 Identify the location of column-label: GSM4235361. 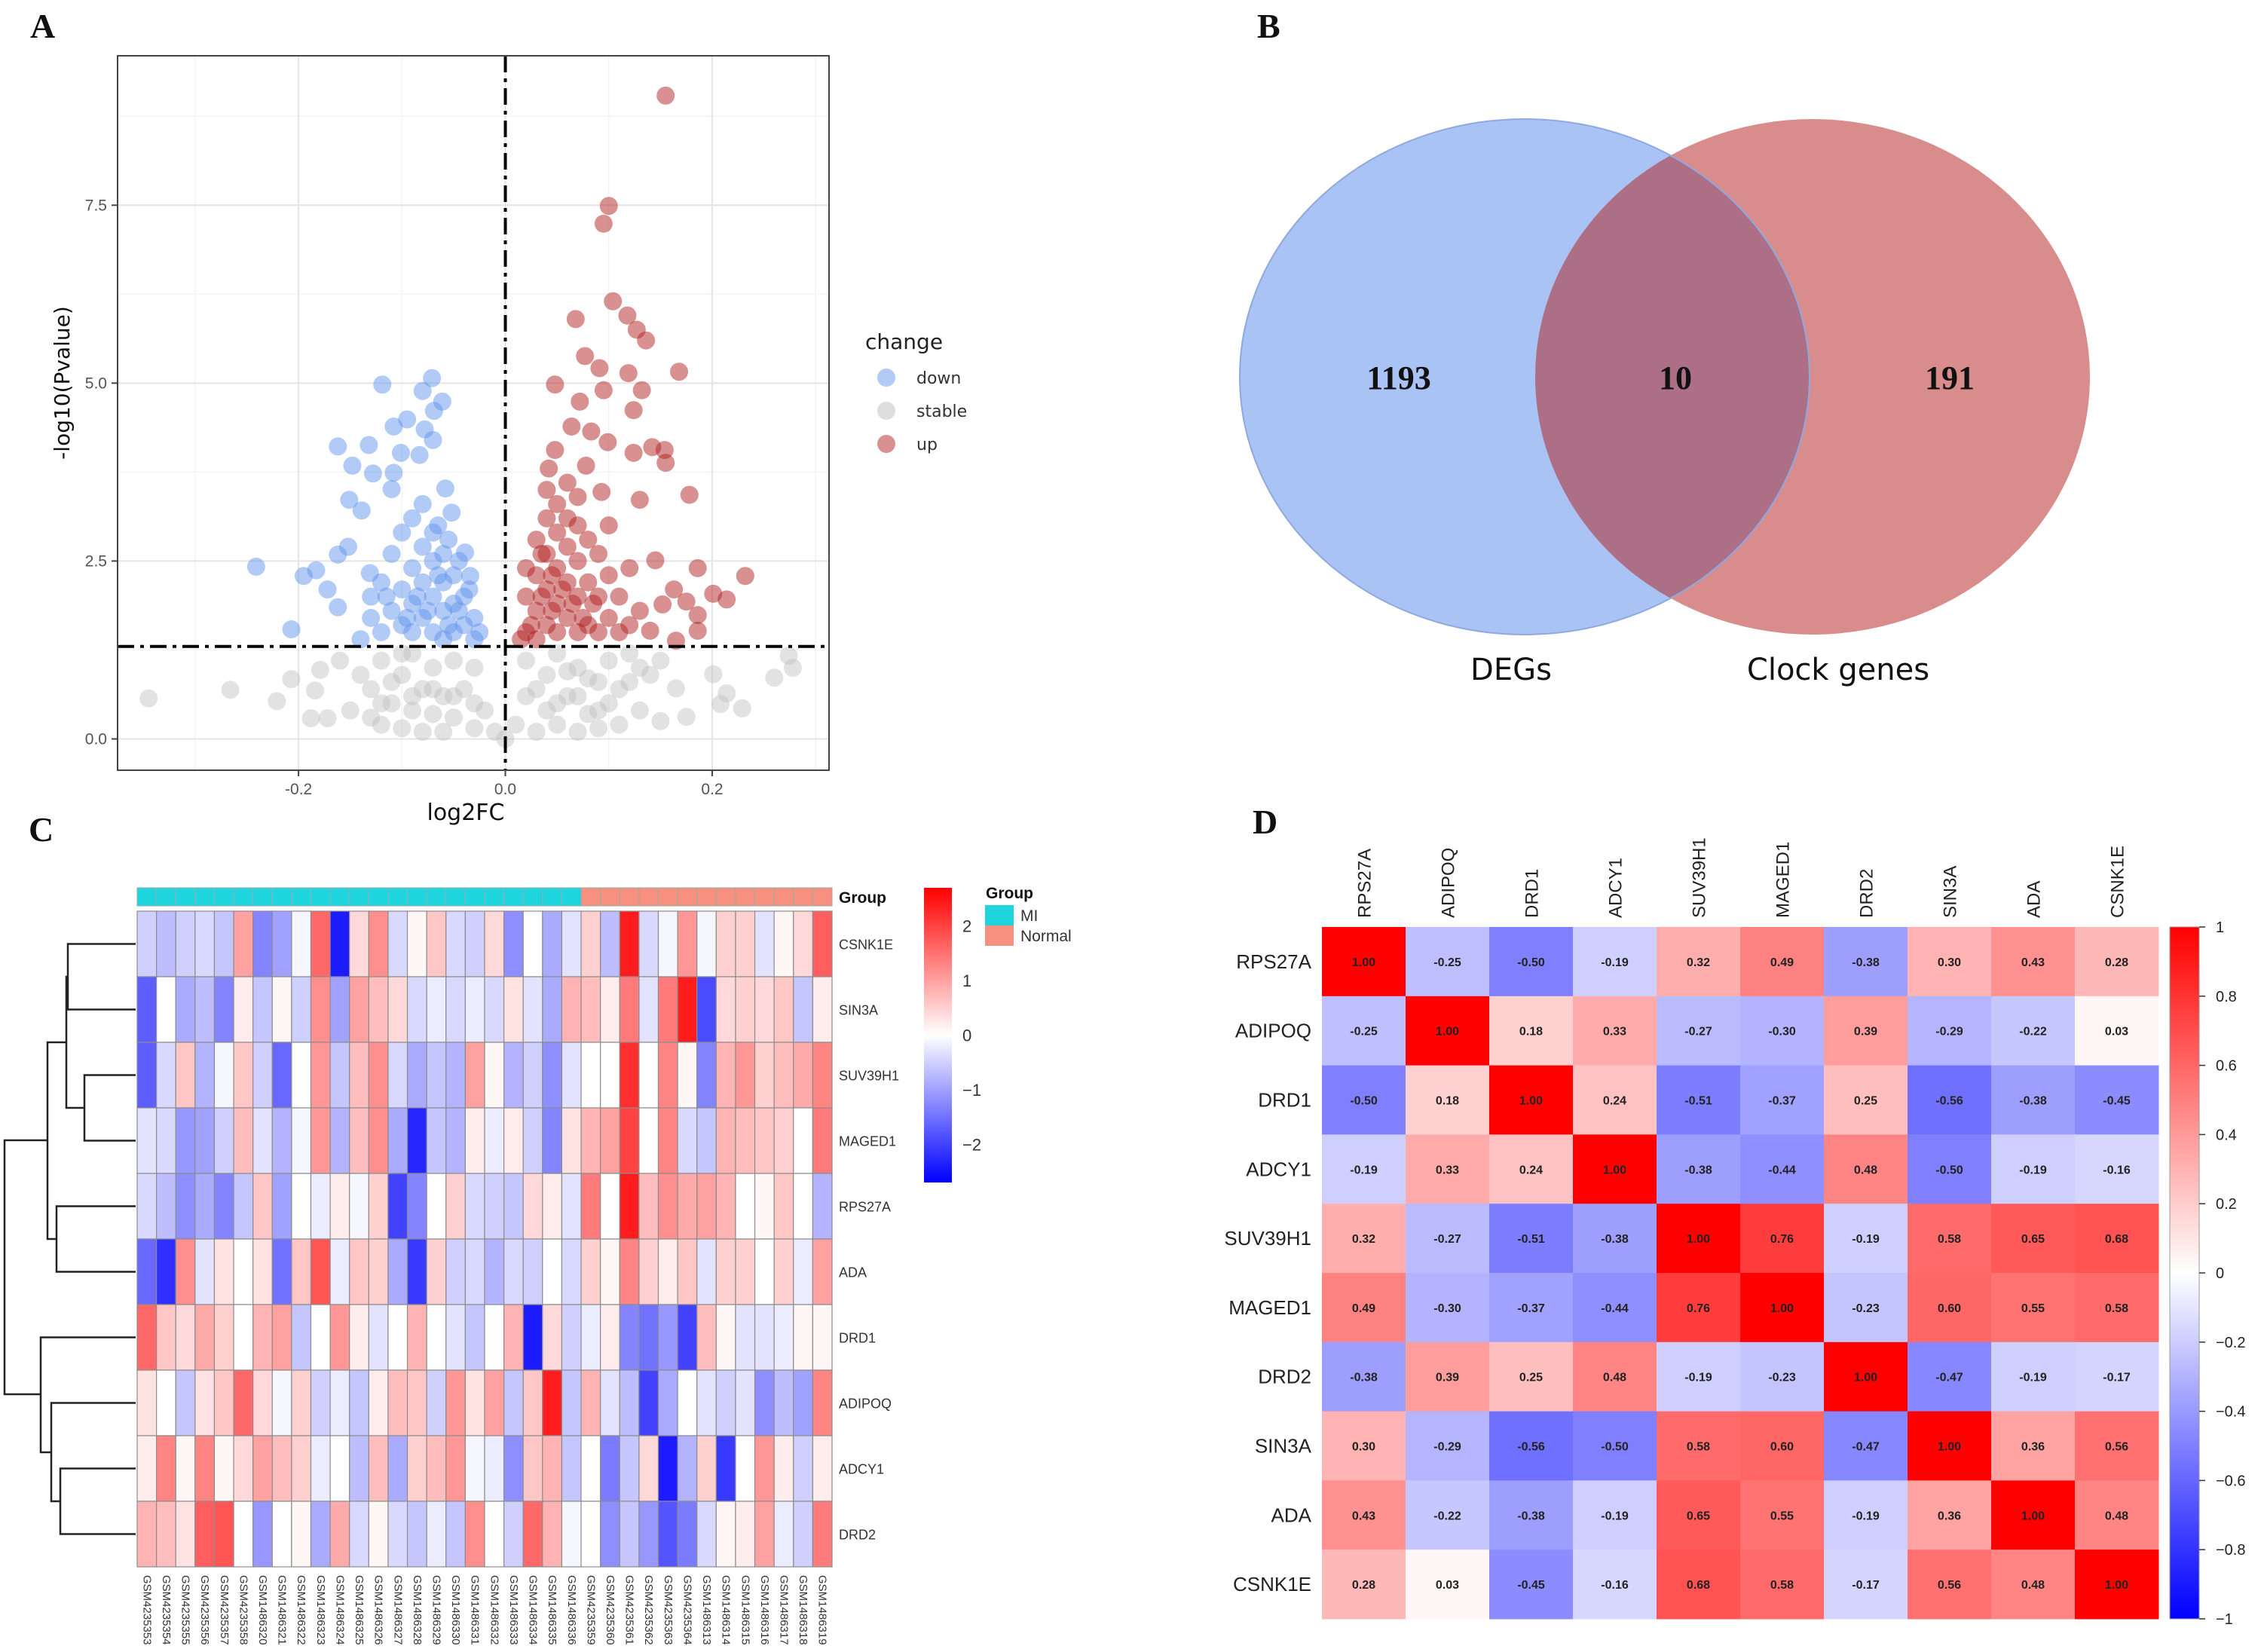
(630, 1610).